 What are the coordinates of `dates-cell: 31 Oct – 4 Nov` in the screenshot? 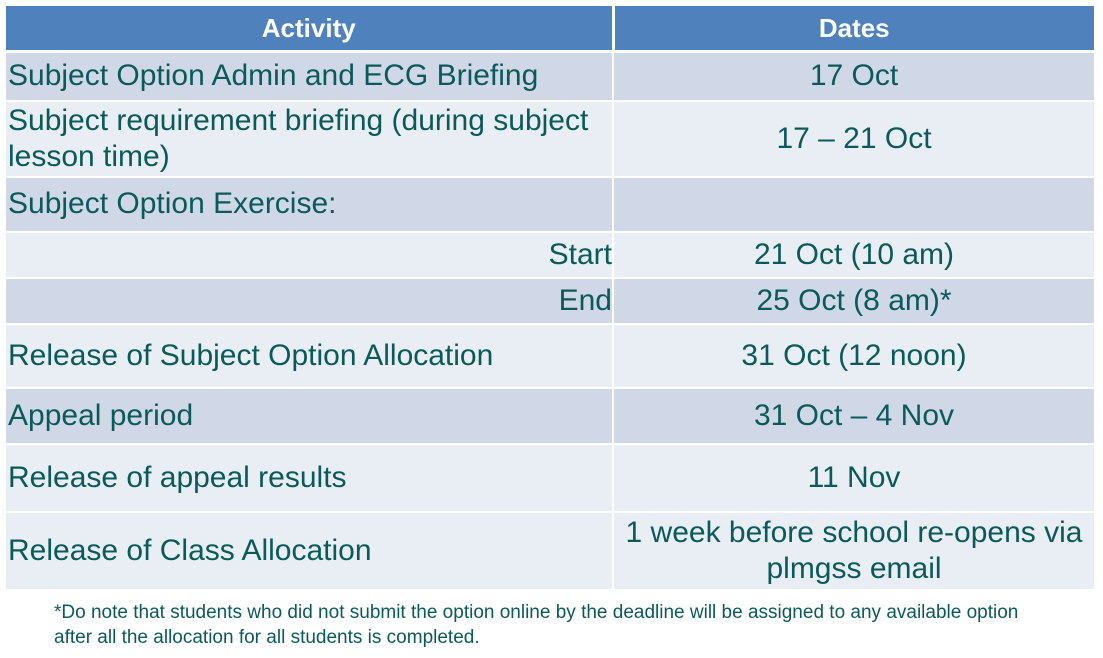 It's located at (853, 416).